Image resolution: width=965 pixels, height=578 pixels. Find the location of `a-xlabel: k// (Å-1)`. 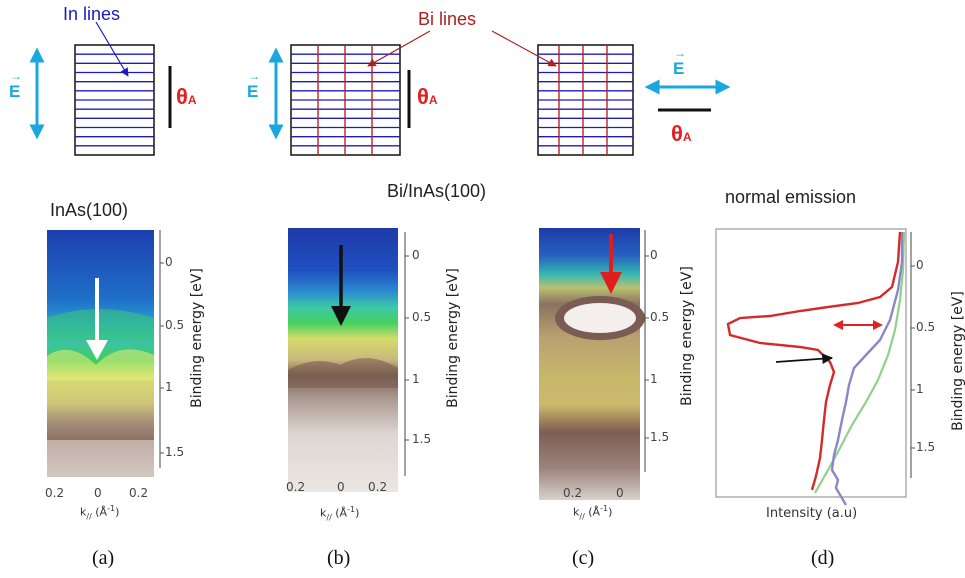

a-xlabel: k// (Å-1) is located at coordinates (100, 512).